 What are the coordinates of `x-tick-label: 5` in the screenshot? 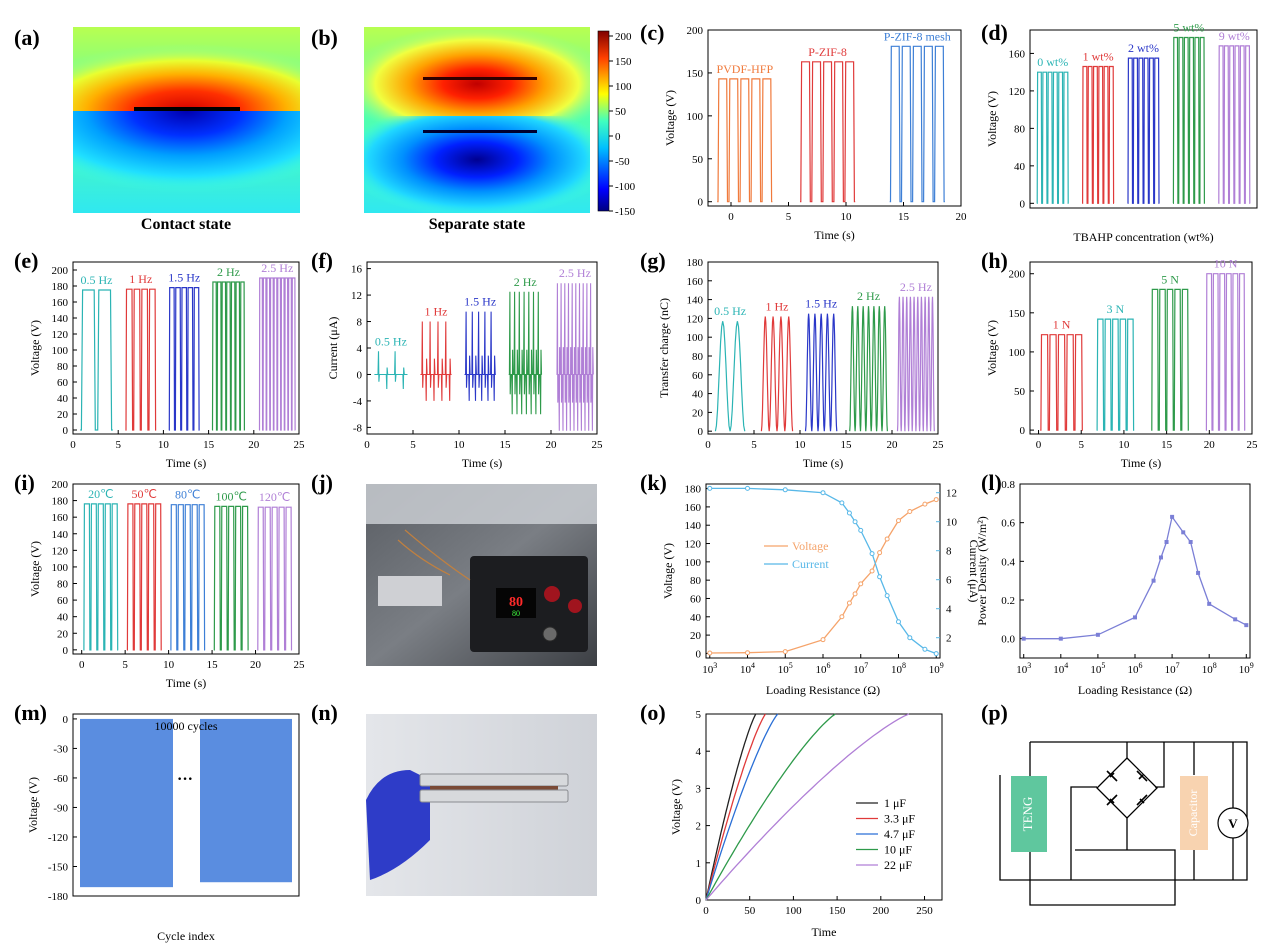 It's located at (1081, 445).